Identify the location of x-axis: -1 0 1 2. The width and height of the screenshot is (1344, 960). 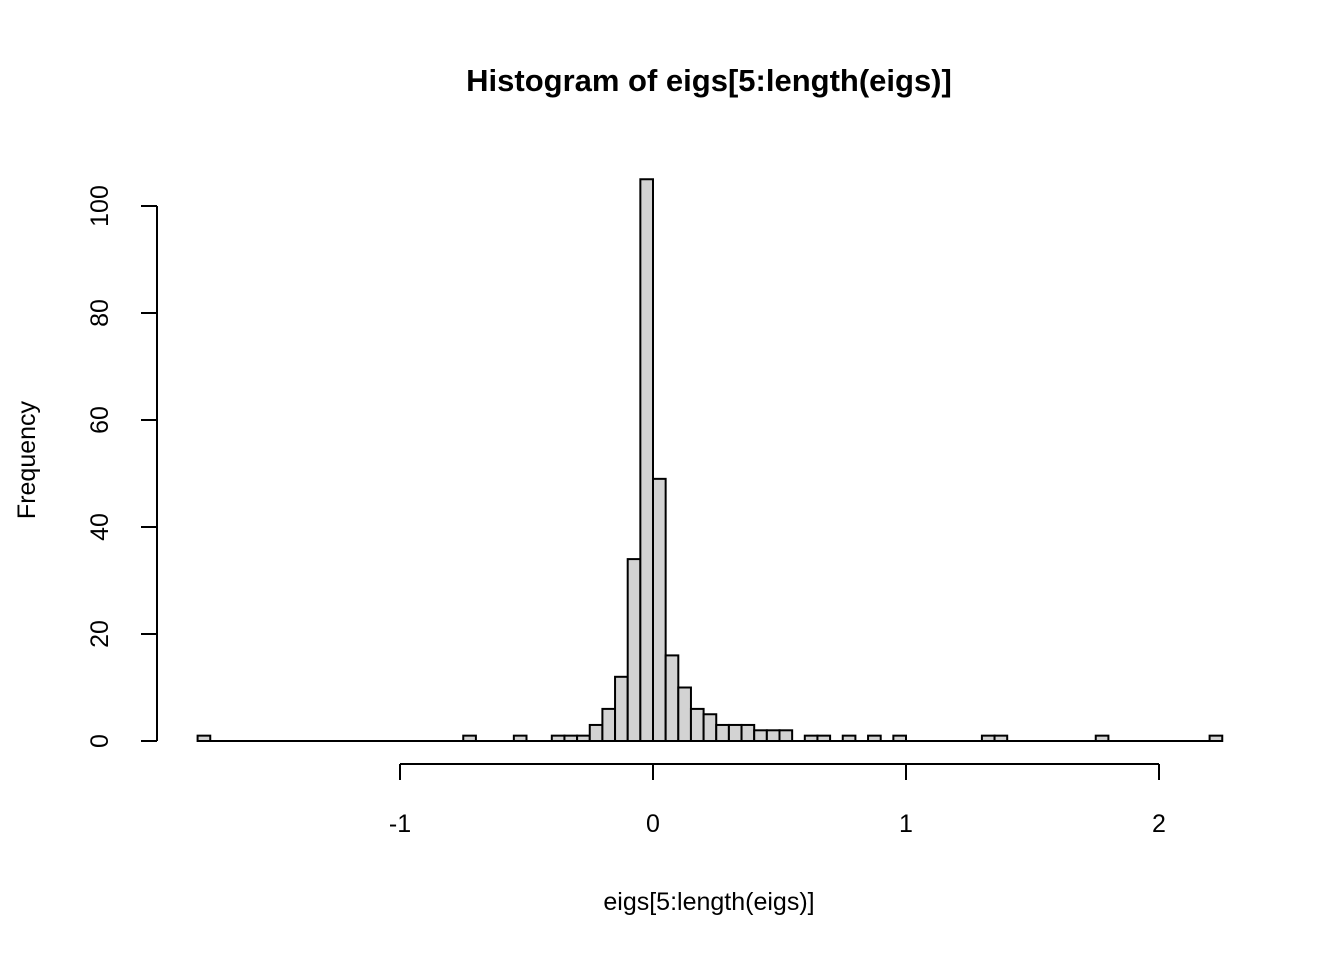
(777, 800).